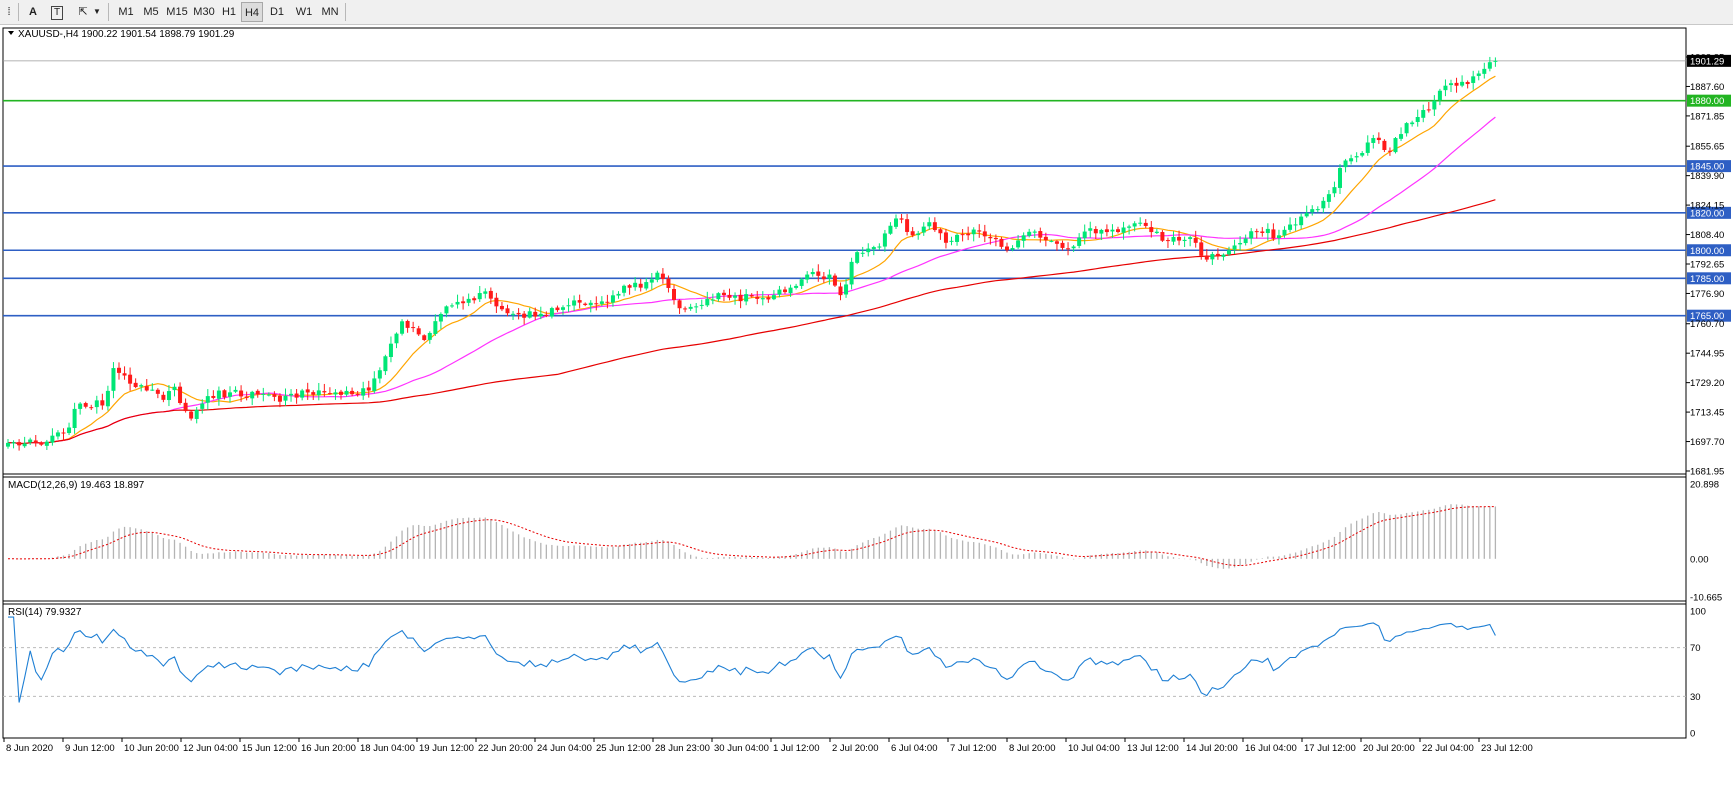 This screenshot has width=1733, height=792. What do you see at coordinates (151, 12) in the screenshot?
I see `timeframe-m5-button: M5` at bounding box center [151, 12].